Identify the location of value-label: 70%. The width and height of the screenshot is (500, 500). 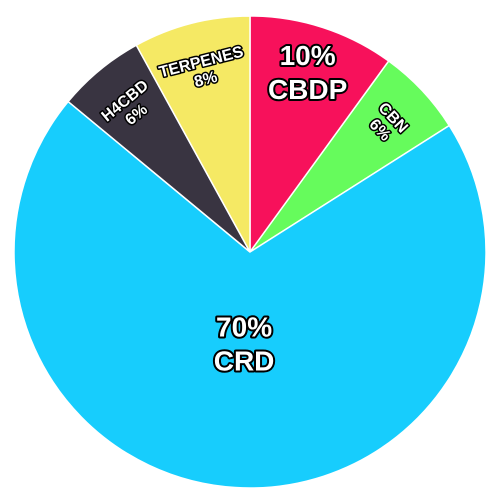
(244, 327).